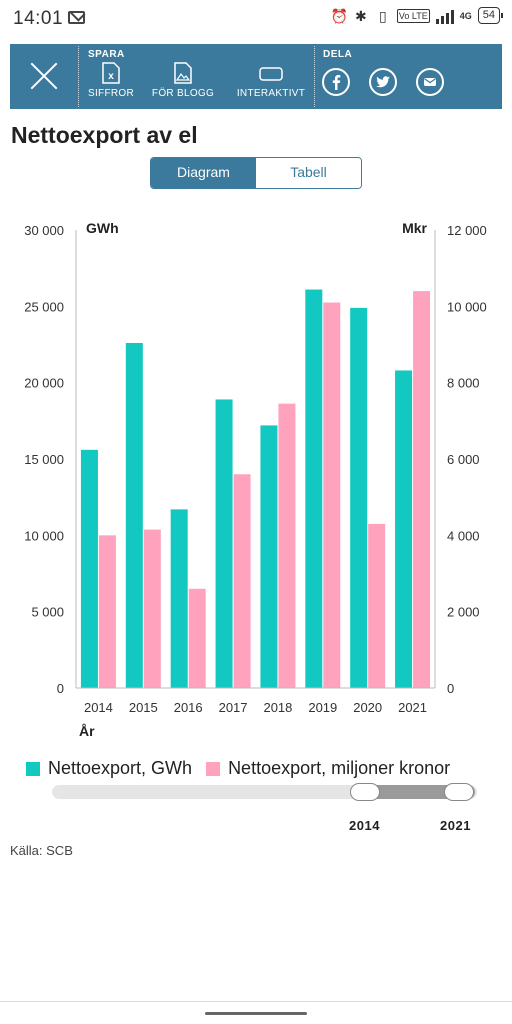  I want to click on navigation-bar, so click(256, 1012).